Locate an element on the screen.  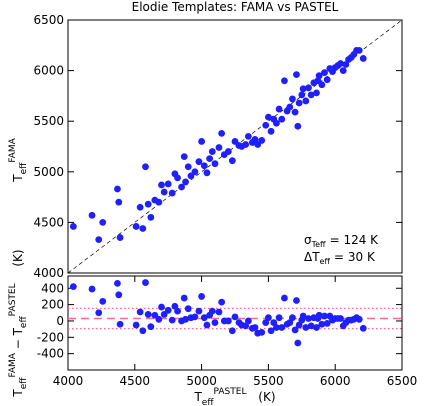
label-sup: FAMA is located at coordinates (13, 364).